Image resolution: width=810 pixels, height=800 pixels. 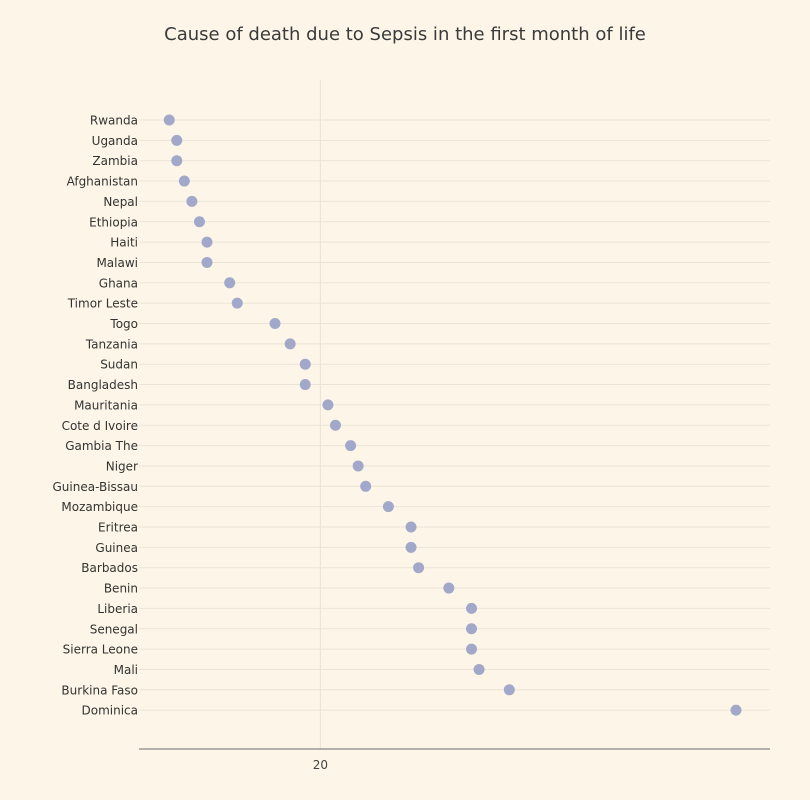 I want to click on x-tick-label: 20, so click(x=320, y=765).